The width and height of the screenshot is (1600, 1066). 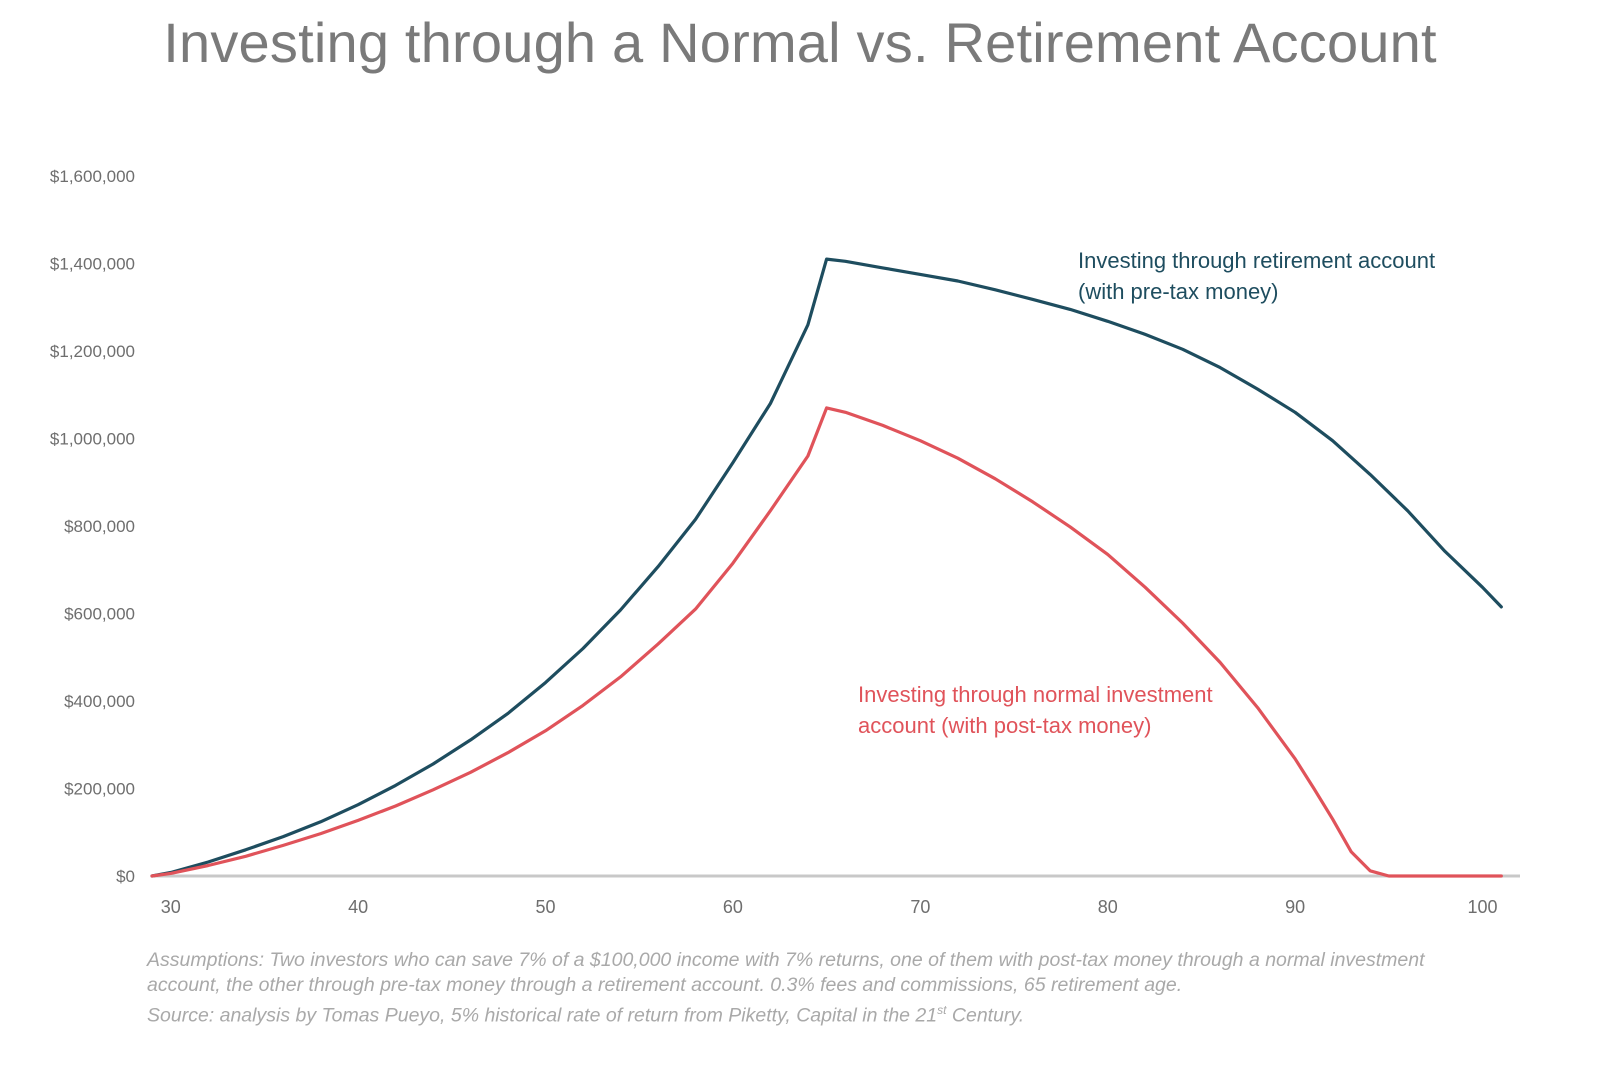 I want to click on y-tick-label: $1,000,000, so click(x=92, y=439).